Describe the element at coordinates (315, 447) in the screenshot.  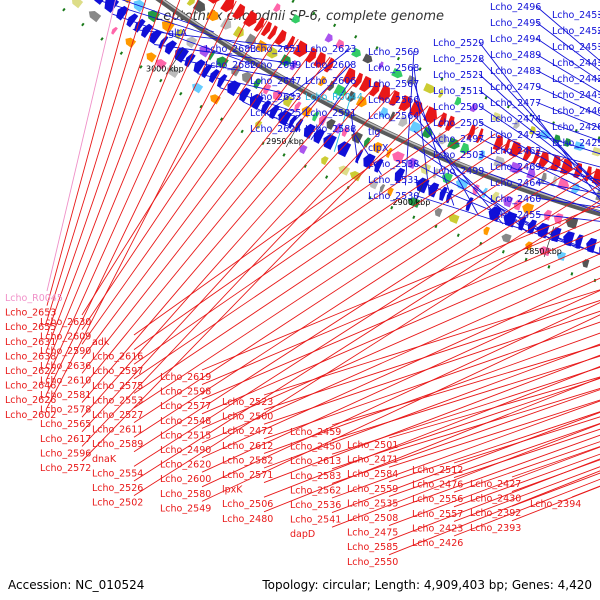
I see `reverse-gene-label: Lcho_2450` at that location.